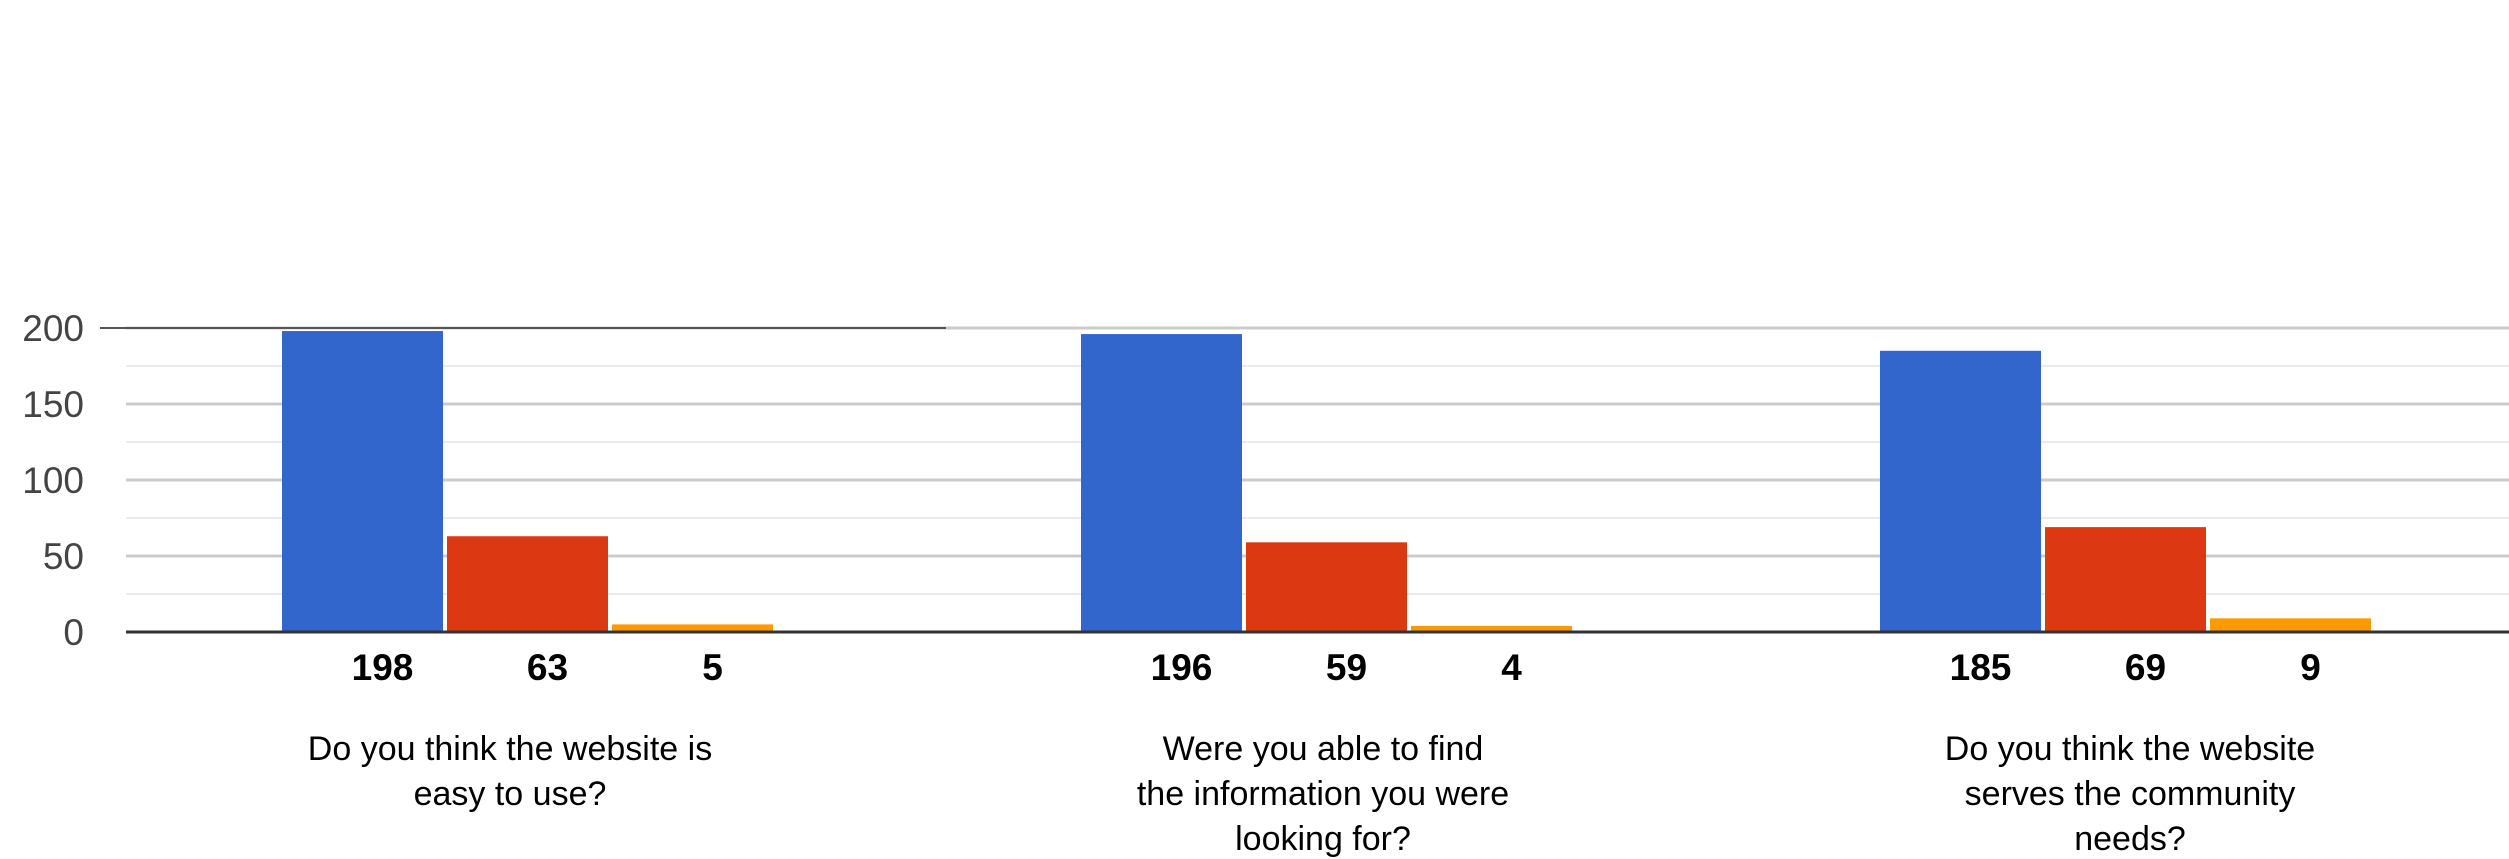 This screenshot has height=859, width=2509. I want to click on y-axis-ticks: 200 150 100 50 0, so click(53, 480).